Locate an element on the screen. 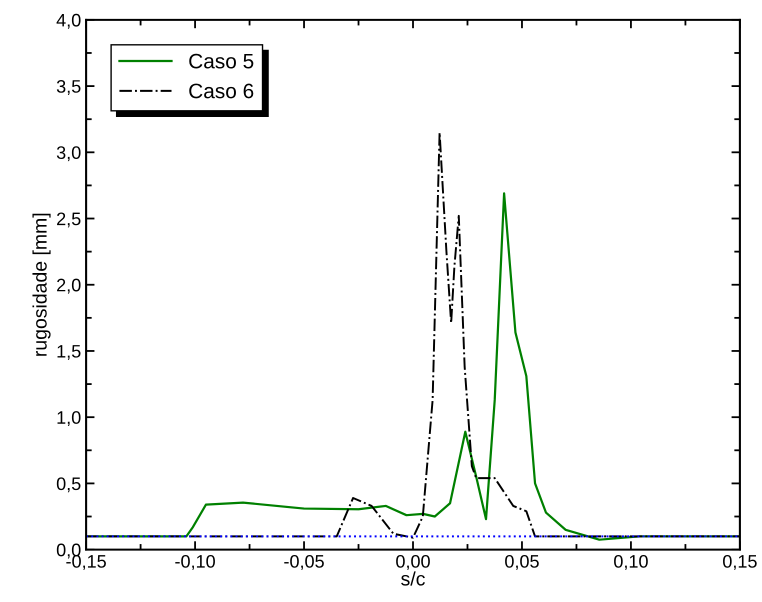 The width and height of the screenshot is (762, 602). y-tick-label: 1,5 is located at coordinates (69, 352).